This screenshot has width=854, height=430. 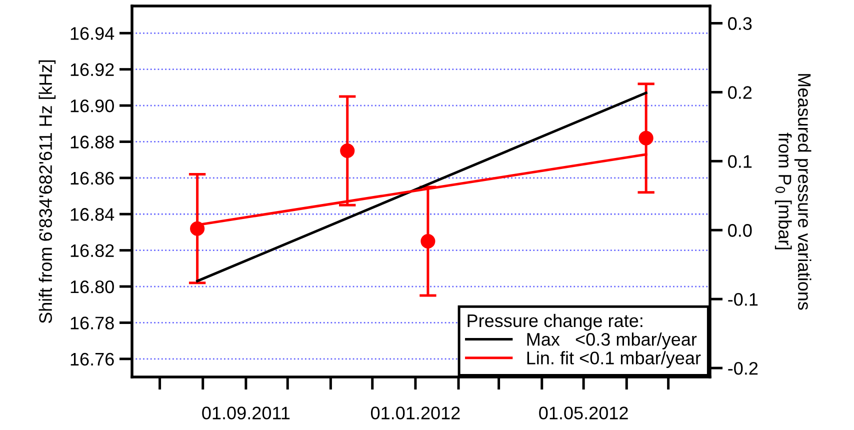 I want to click on y2-tick-label: 0.1, so click(x=740, y=161).